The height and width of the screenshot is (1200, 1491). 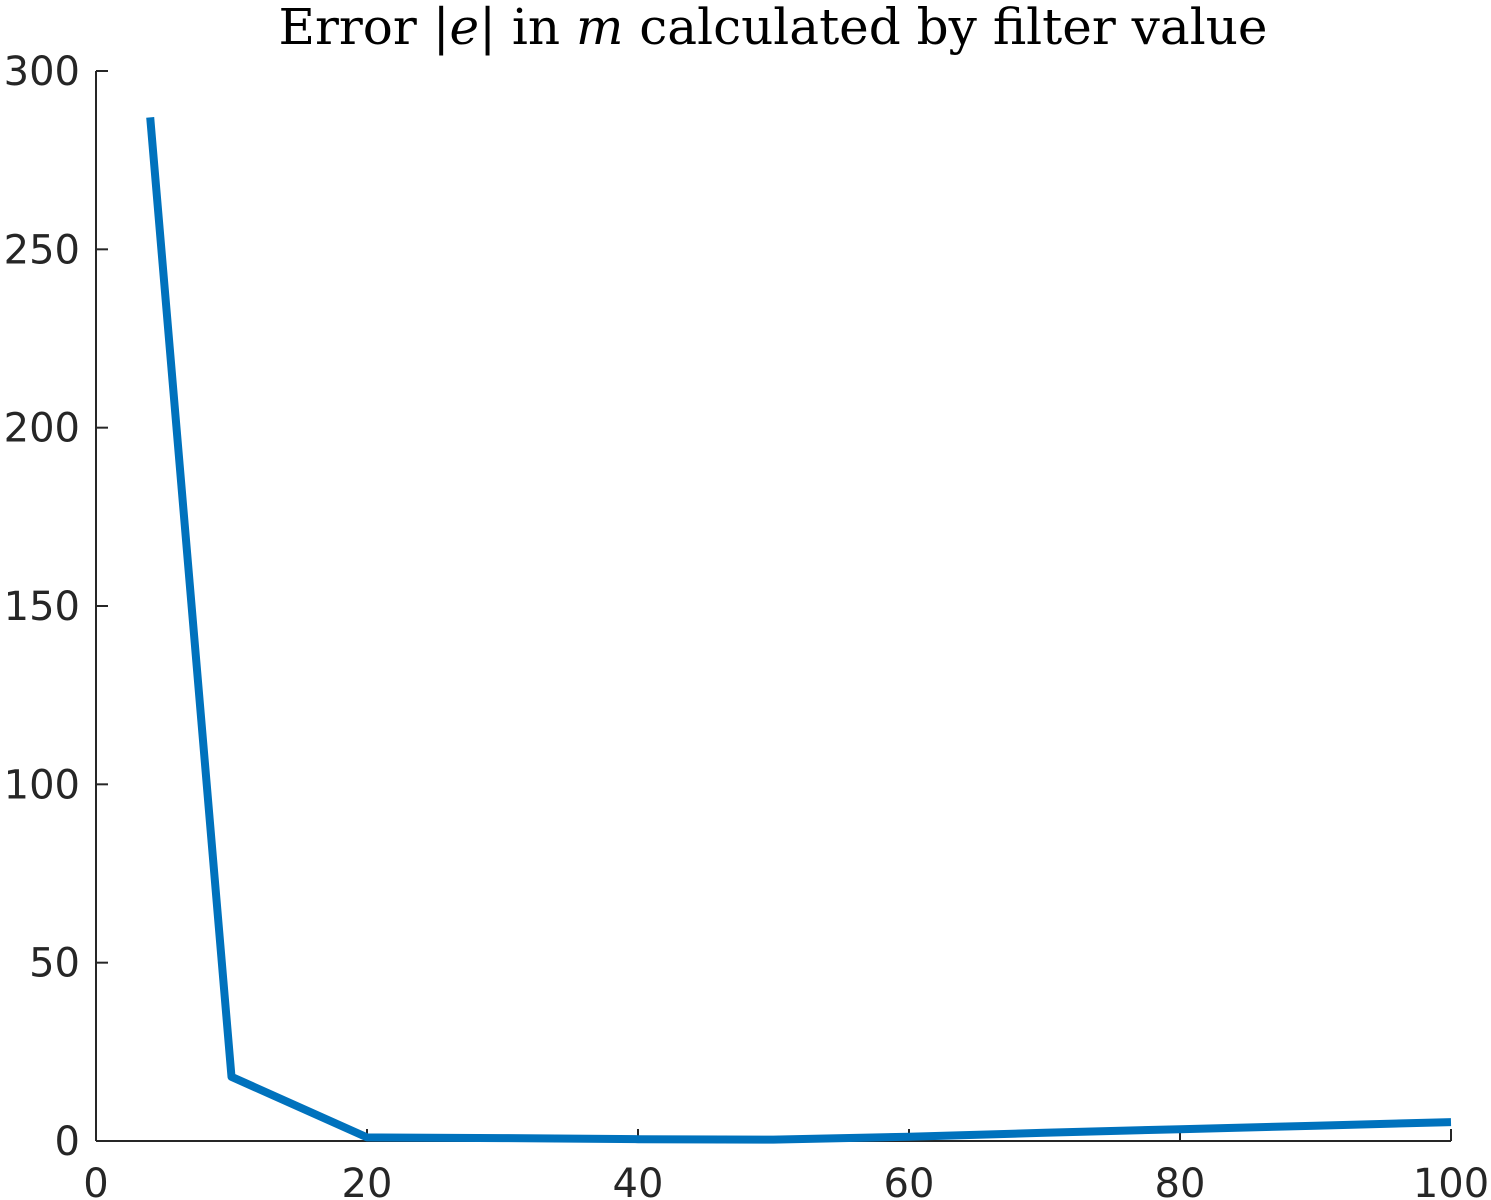 I want to click on y-tick-label: 300, so click(x=42, y=72).